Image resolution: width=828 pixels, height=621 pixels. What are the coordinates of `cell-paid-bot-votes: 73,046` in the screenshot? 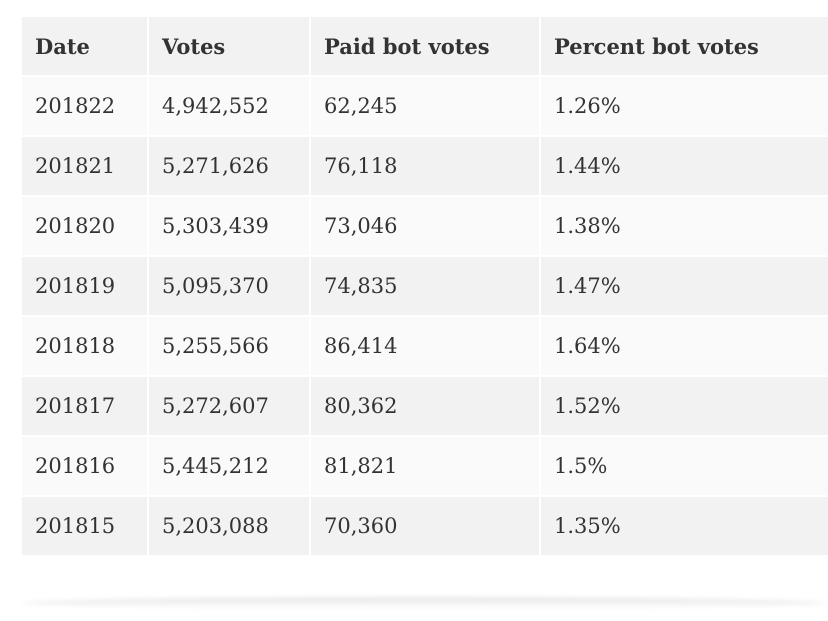 It's located at (426, 227).